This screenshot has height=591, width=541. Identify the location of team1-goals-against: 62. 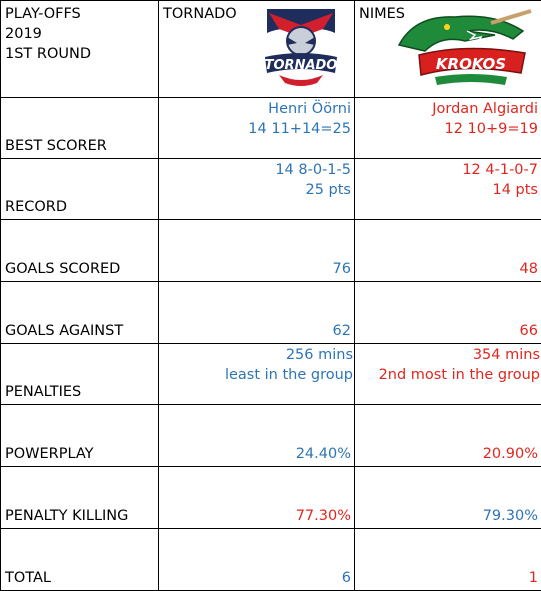
(257, 313).